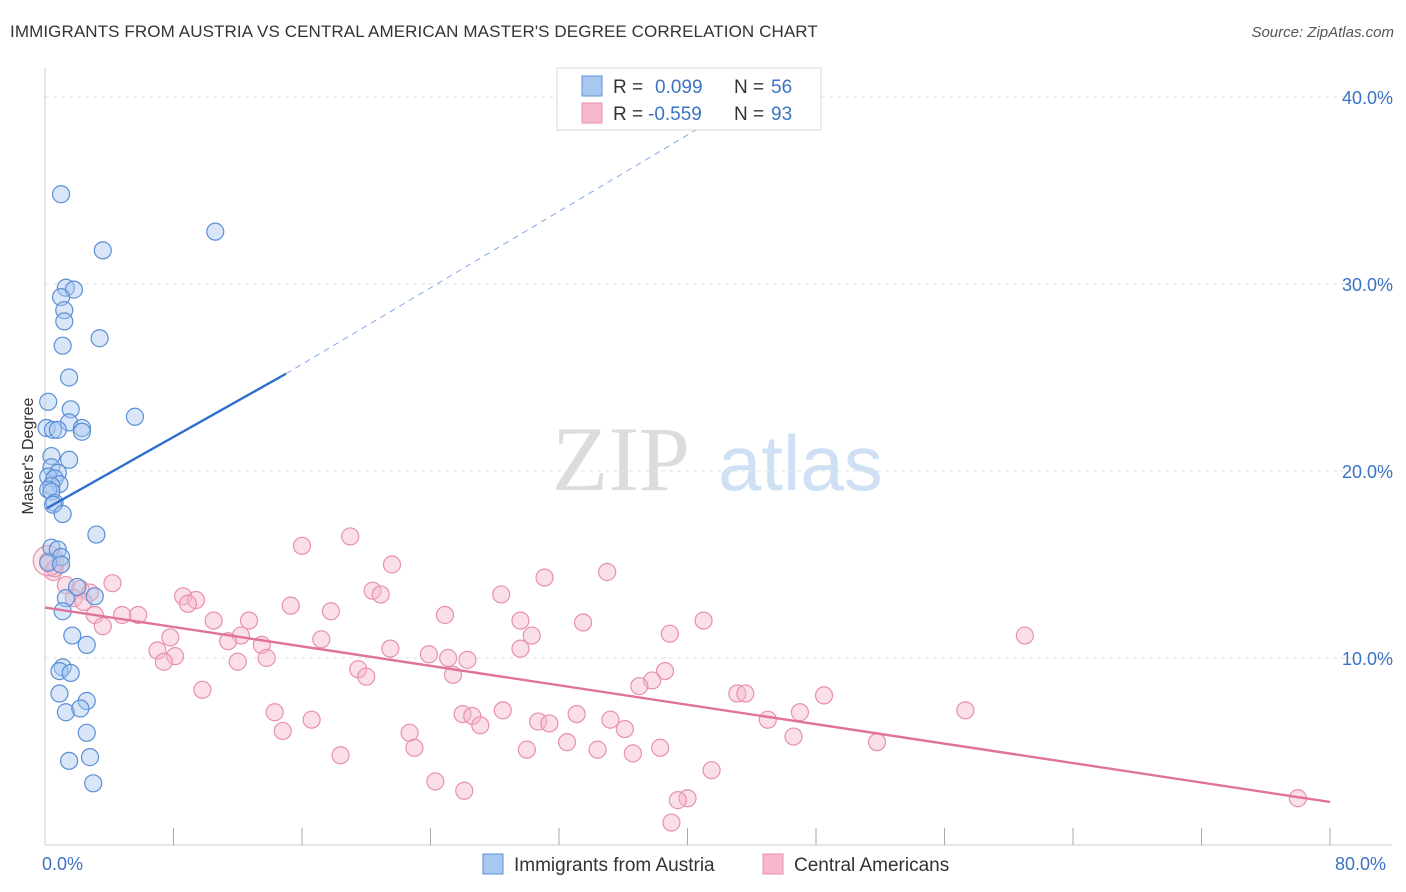  Describe the element at coordinates (773, 864) in the screenshot. I see `bottom-legend-swatch-central-americans` at that location.